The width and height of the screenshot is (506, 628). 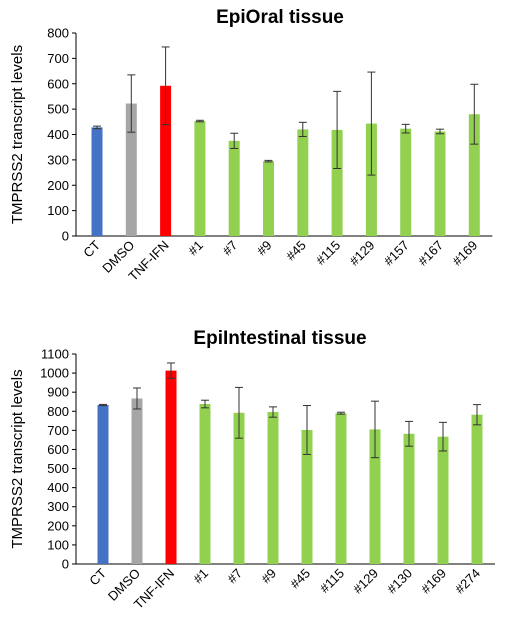 I want to click on y-tick-label: 1000, so click(x=54, y=373).